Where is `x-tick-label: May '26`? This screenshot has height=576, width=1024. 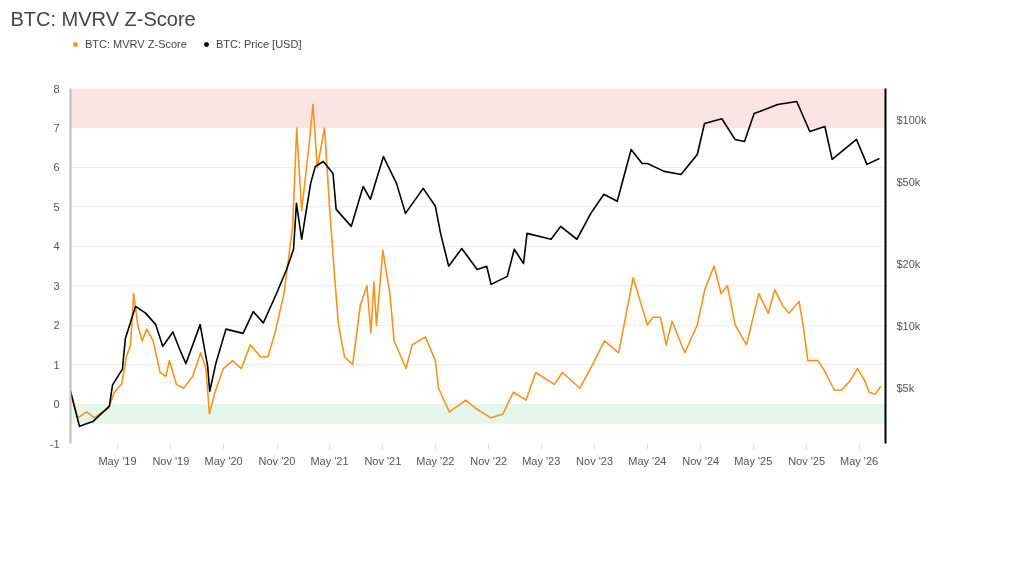
x-tick-label: May '26 is located at coordinates (859, 460).